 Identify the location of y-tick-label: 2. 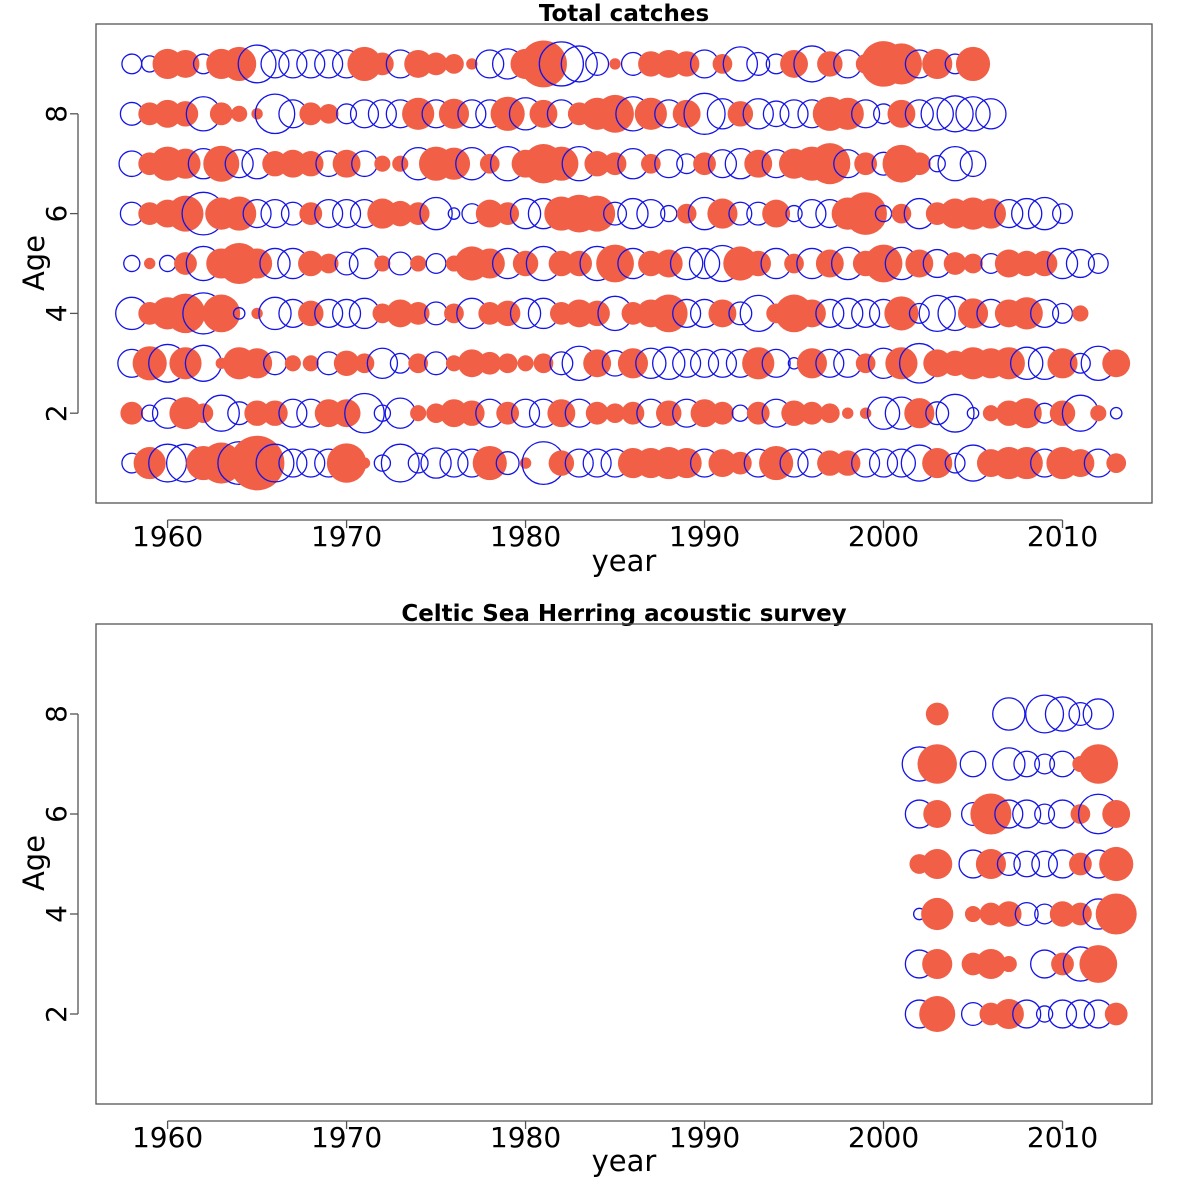
(56, 413).